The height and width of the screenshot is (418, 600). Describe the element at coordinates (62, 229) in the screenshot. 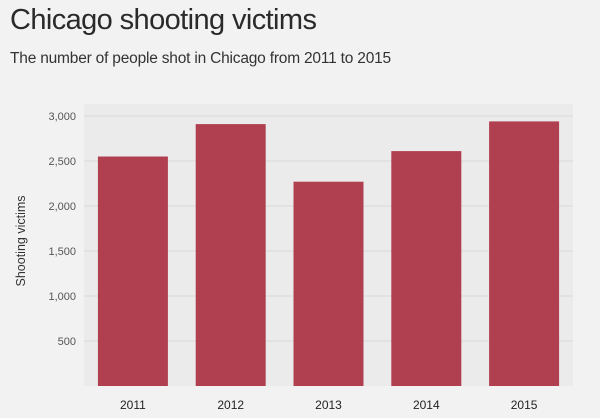

I see `y-axis-ticks: 500 1,000 1,500 2,000 2,500 3,000` at that location.